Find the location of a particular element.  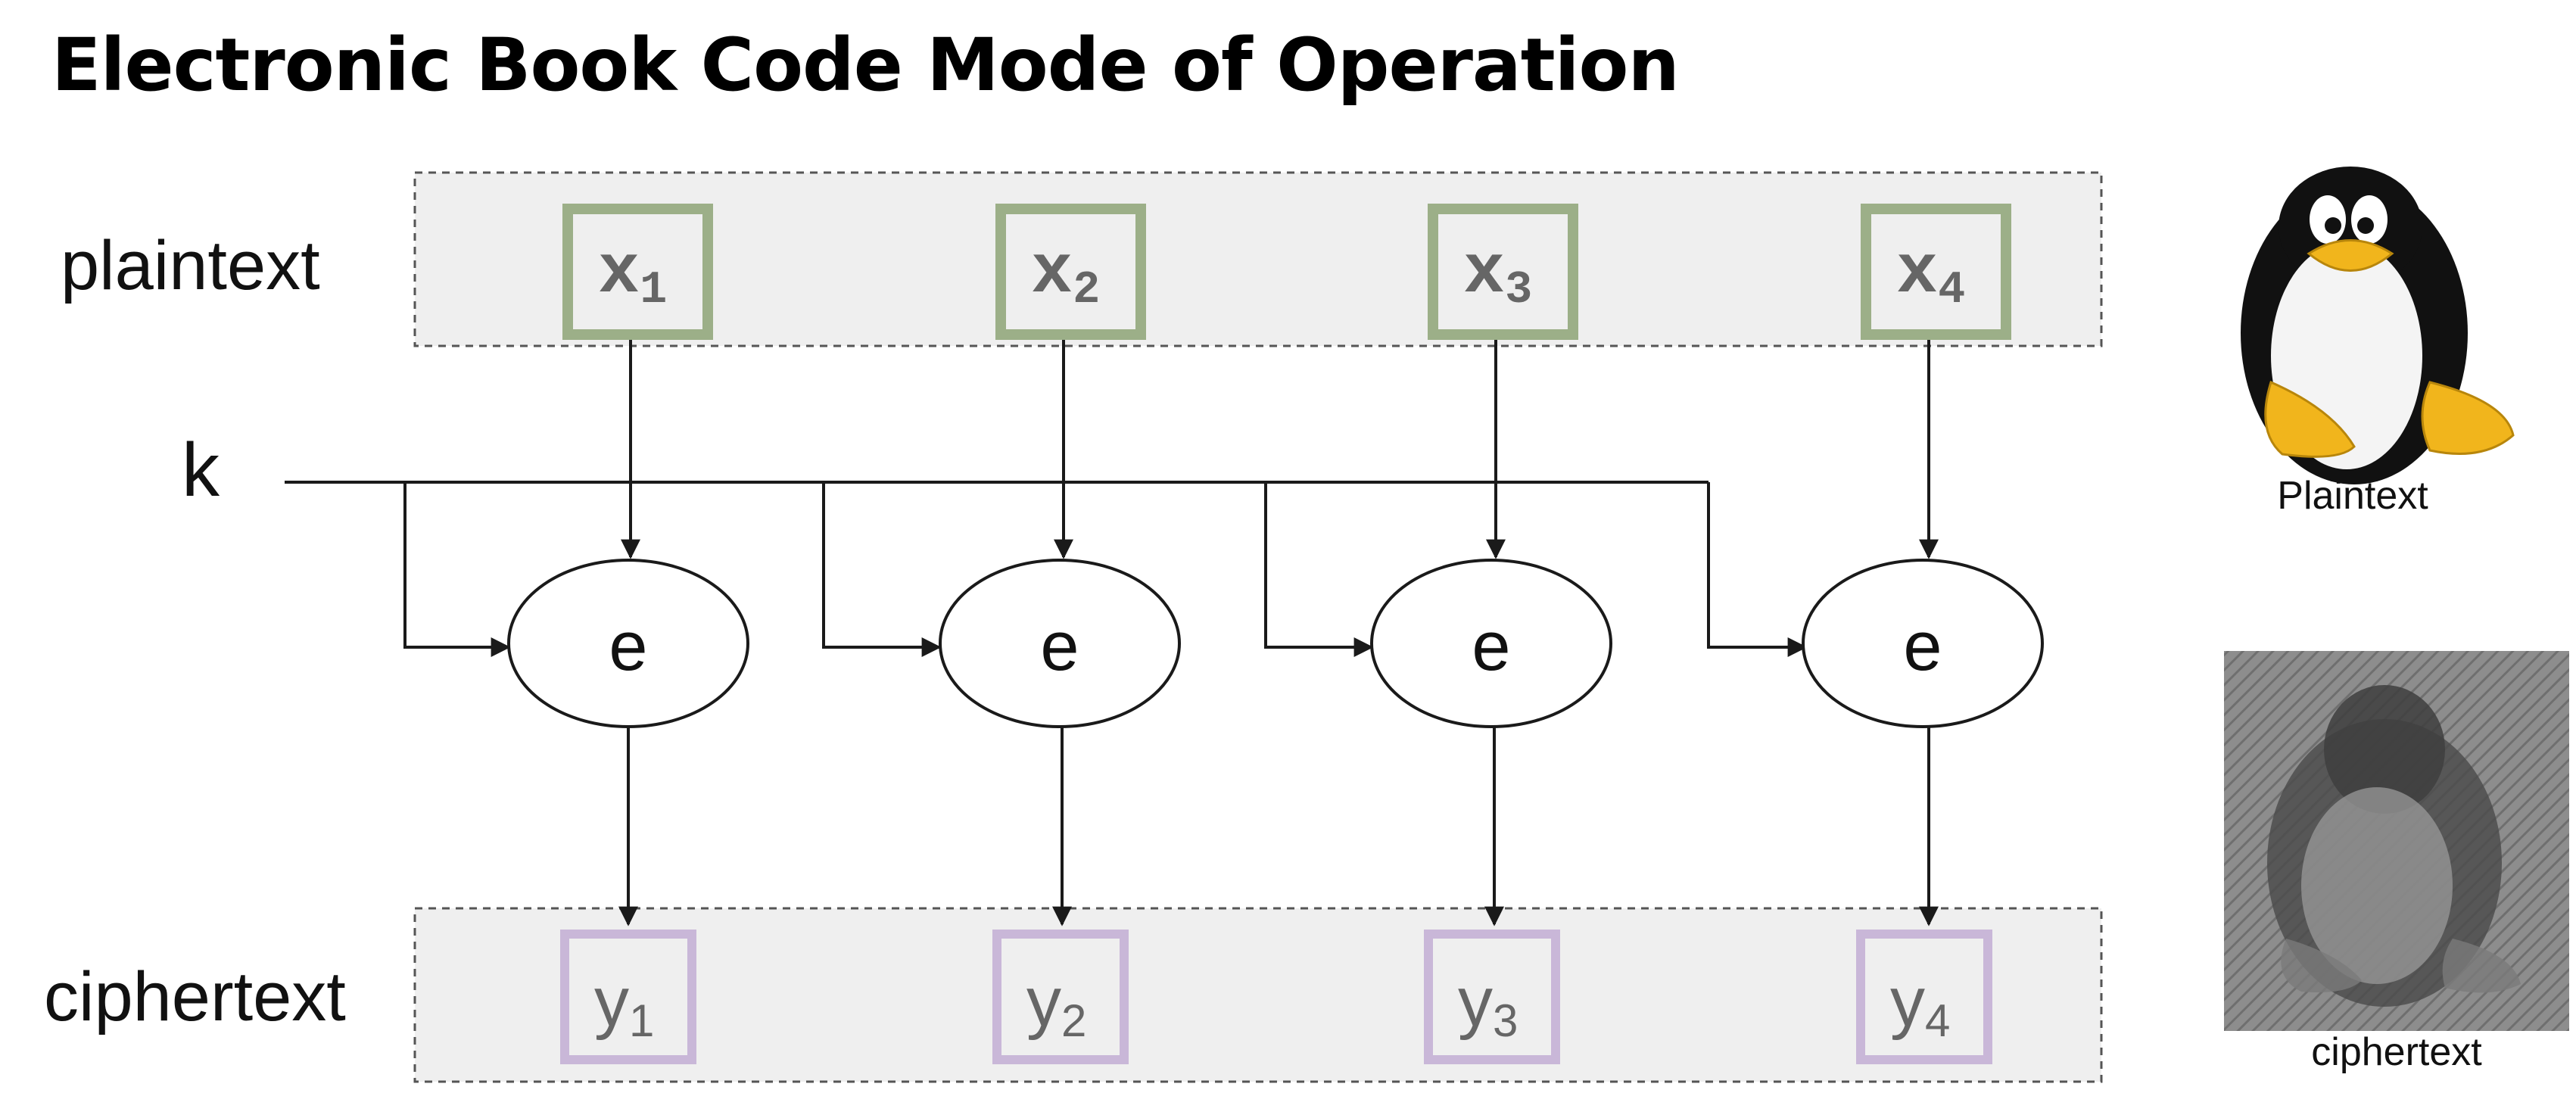

key-bus is located at coordinates (1046, 569).